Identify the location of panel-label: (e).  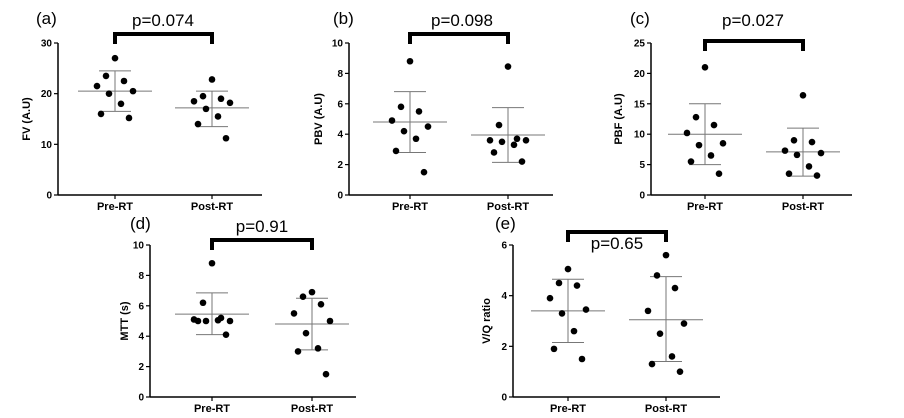
(505, 223).